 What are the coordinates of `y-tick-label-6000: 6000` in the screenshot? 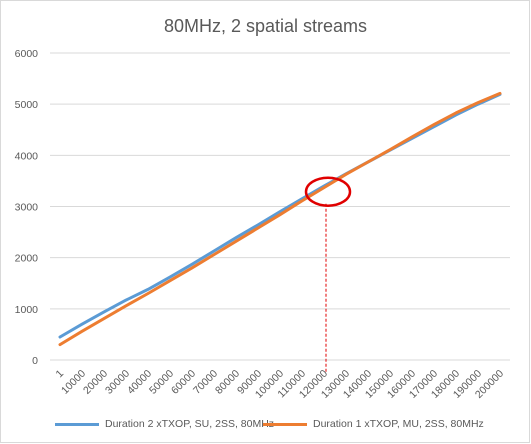 It's located at (27, 54).